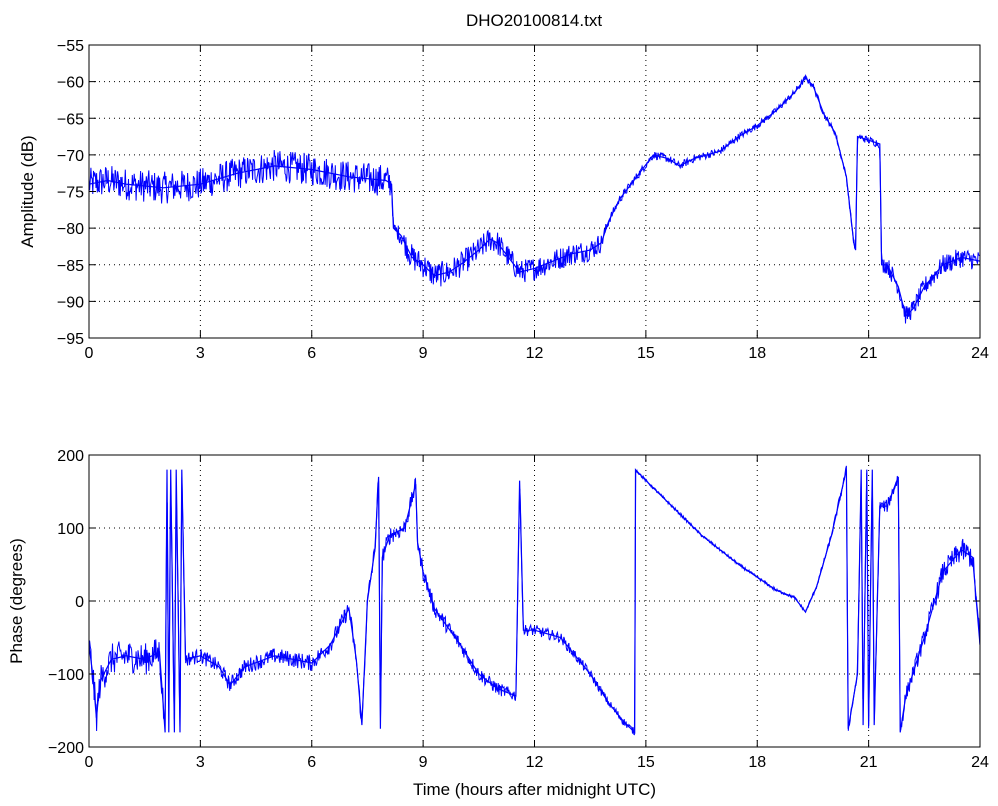 The image size is (998, 806). Describe the element at coordinates (16, 601) in the screenshot. I see `y-axis-label: Phase (degrees)` at that location.